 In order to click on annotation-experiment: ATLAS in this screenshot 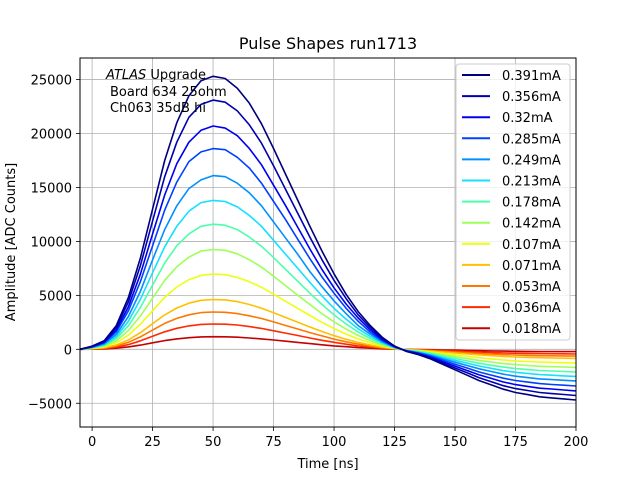, I will do `click(125, 75)`.